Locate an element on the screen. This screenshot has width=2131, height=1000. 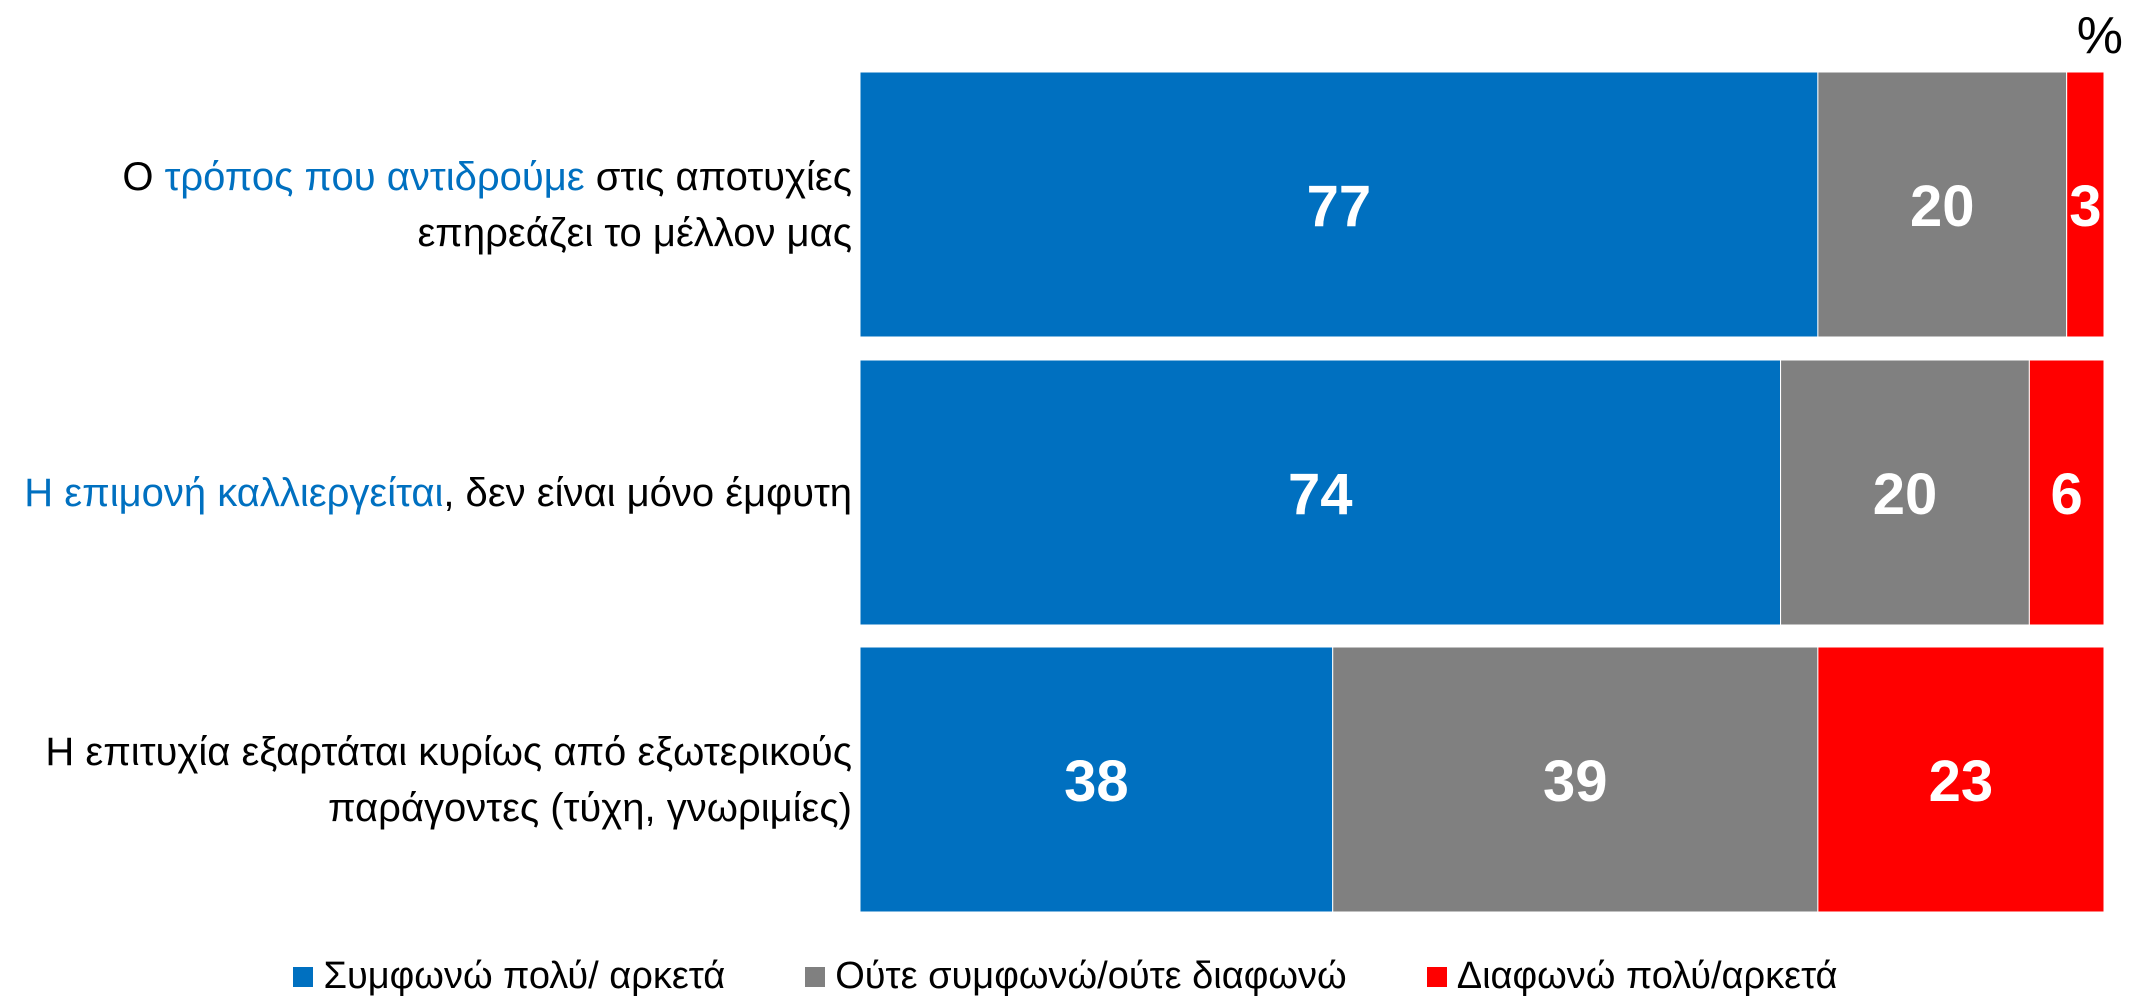
category-part: Η επιμονή καλλιεργείται is located at coordinates (234, 492).